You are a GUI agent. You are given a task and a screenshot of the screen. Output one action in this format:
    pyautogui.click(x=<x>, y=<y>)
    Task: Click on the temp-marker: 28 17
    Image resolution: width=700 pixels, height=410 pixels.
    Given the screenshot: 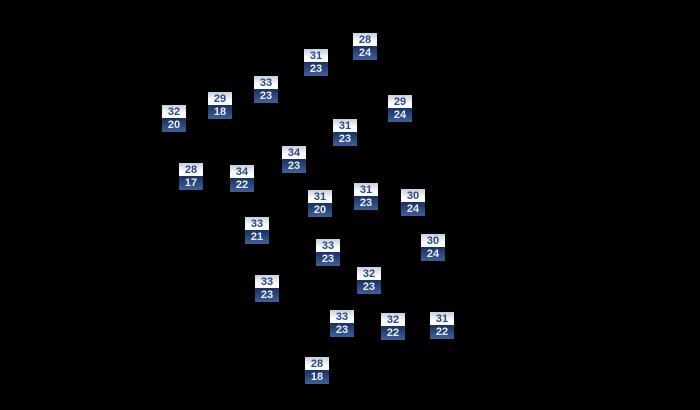 What is the action you would take?
    pyautogui.click(x=191, y=176)
    